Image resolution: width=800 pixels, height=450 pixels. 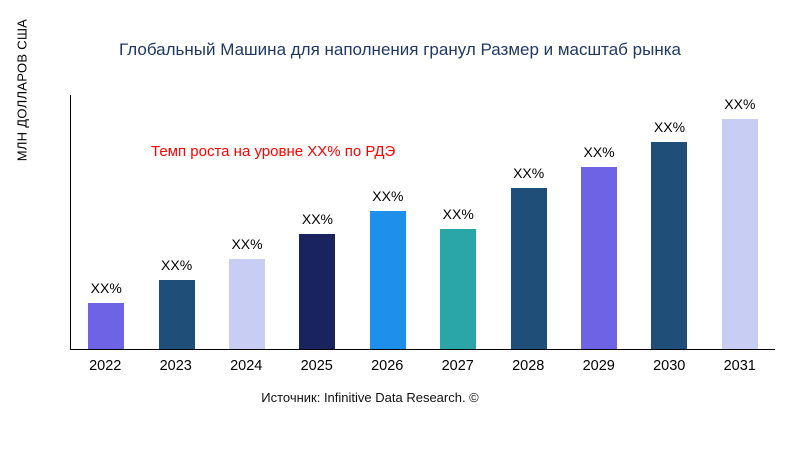 I want to click on bar-slot-2027: XX%, so click(x=458, y=277).